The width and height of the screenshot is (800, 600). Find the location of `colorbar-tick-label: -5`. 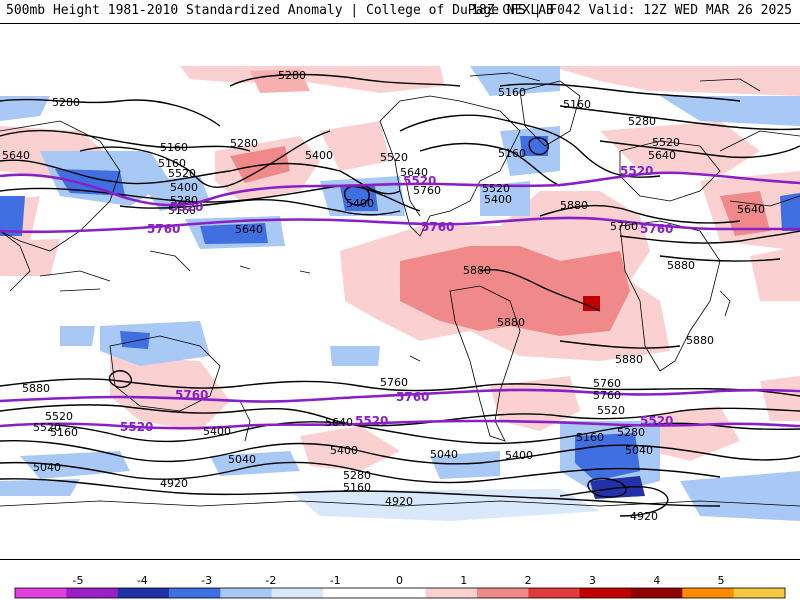

colorbar-tick-label: -5 is located at coordinates (78, 580).